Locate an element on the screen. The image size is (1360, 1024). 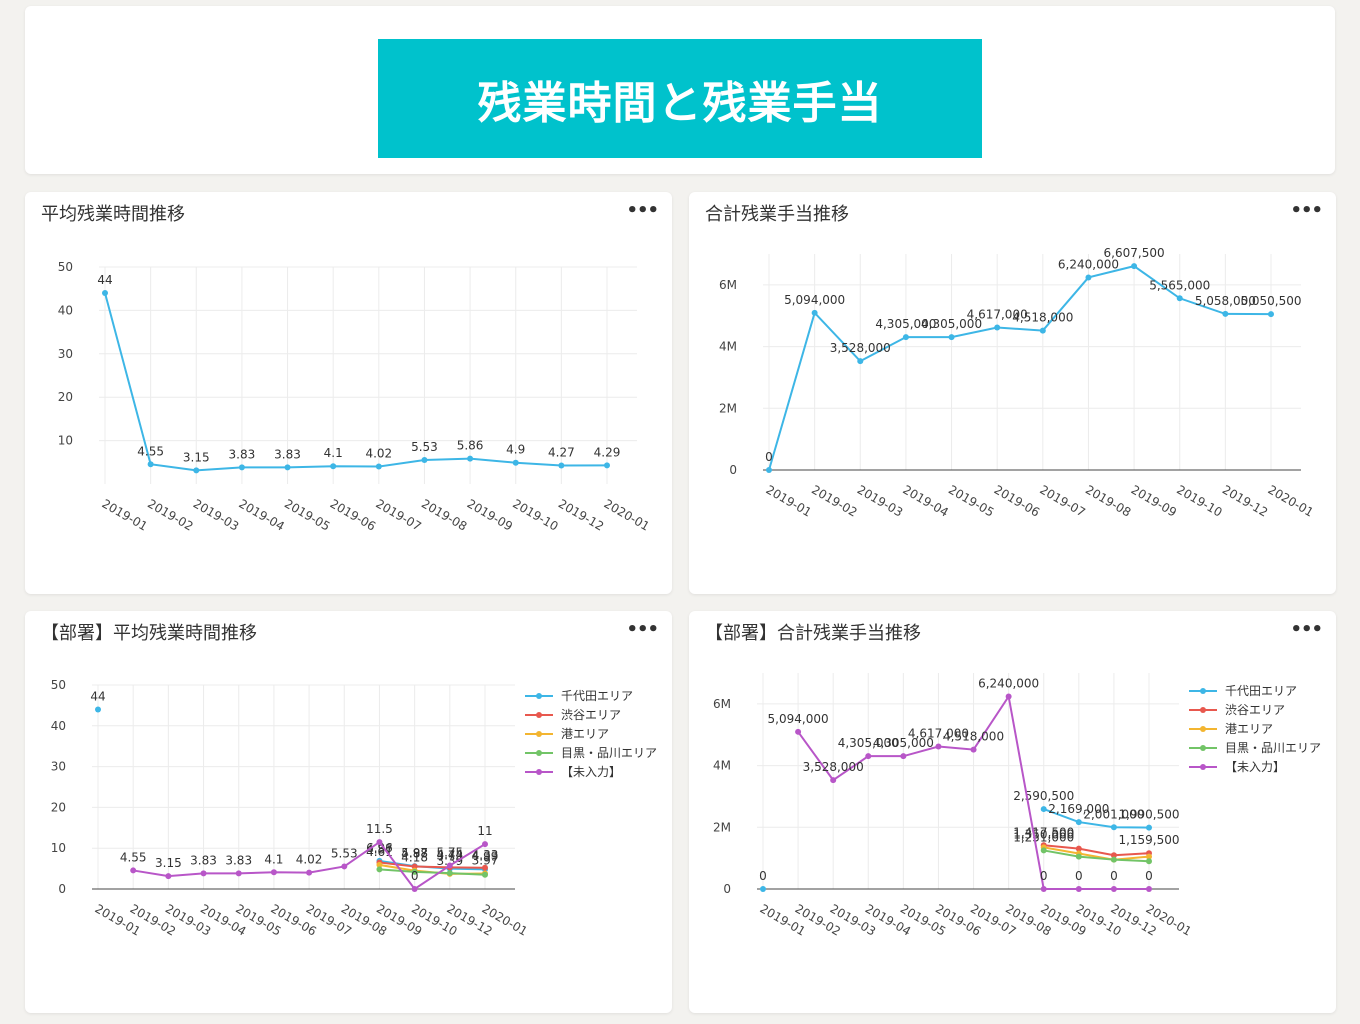
series-unassigned: 4.55 3.15 3.83 3.83 4.1 4.02 5.53 11.5 0 5.75 11 is located at coordinates (306, 857).